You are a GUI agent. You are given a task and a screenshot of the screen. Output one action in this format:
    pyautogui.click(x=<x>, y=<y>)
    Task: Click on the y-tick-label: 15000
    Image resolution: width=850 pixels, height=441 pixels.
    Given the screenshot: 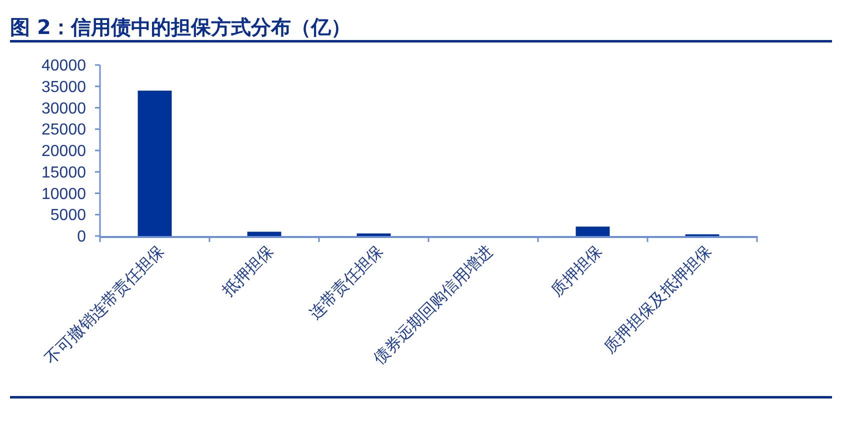 What is the action you would take?
    pyautogui.click(x=64, y=173)
    